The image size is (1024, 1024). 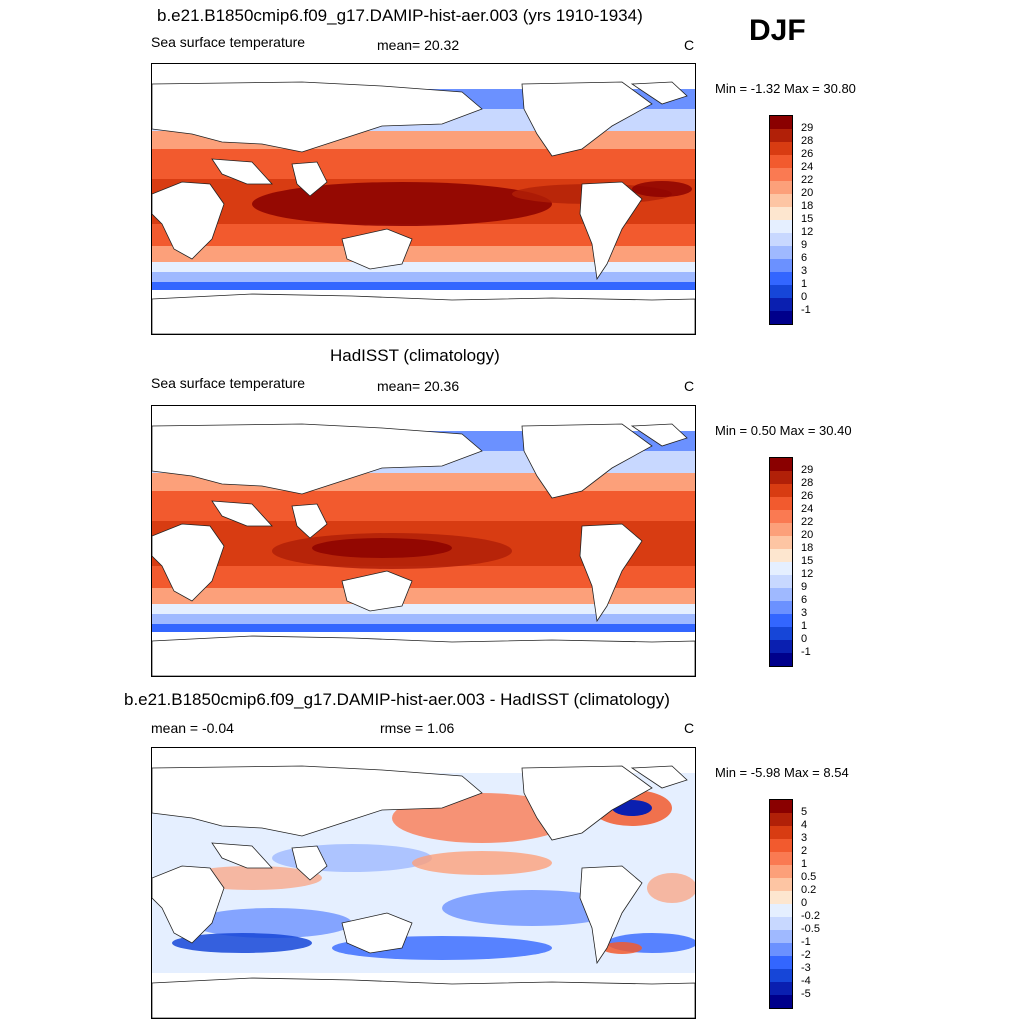 I want to click on panel2-mean-label: mean= 20.36, so click(x=418, y=386).